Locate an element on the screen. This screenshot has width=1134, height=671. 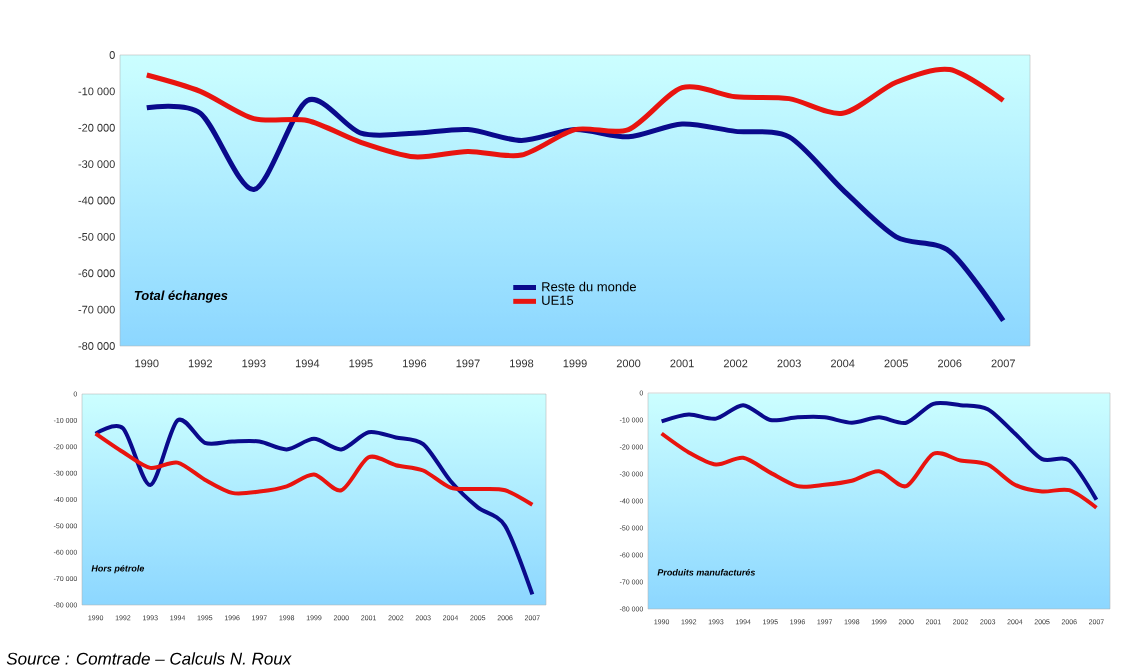
x-tick-label: 1997 is located at coordinates (468, 363).